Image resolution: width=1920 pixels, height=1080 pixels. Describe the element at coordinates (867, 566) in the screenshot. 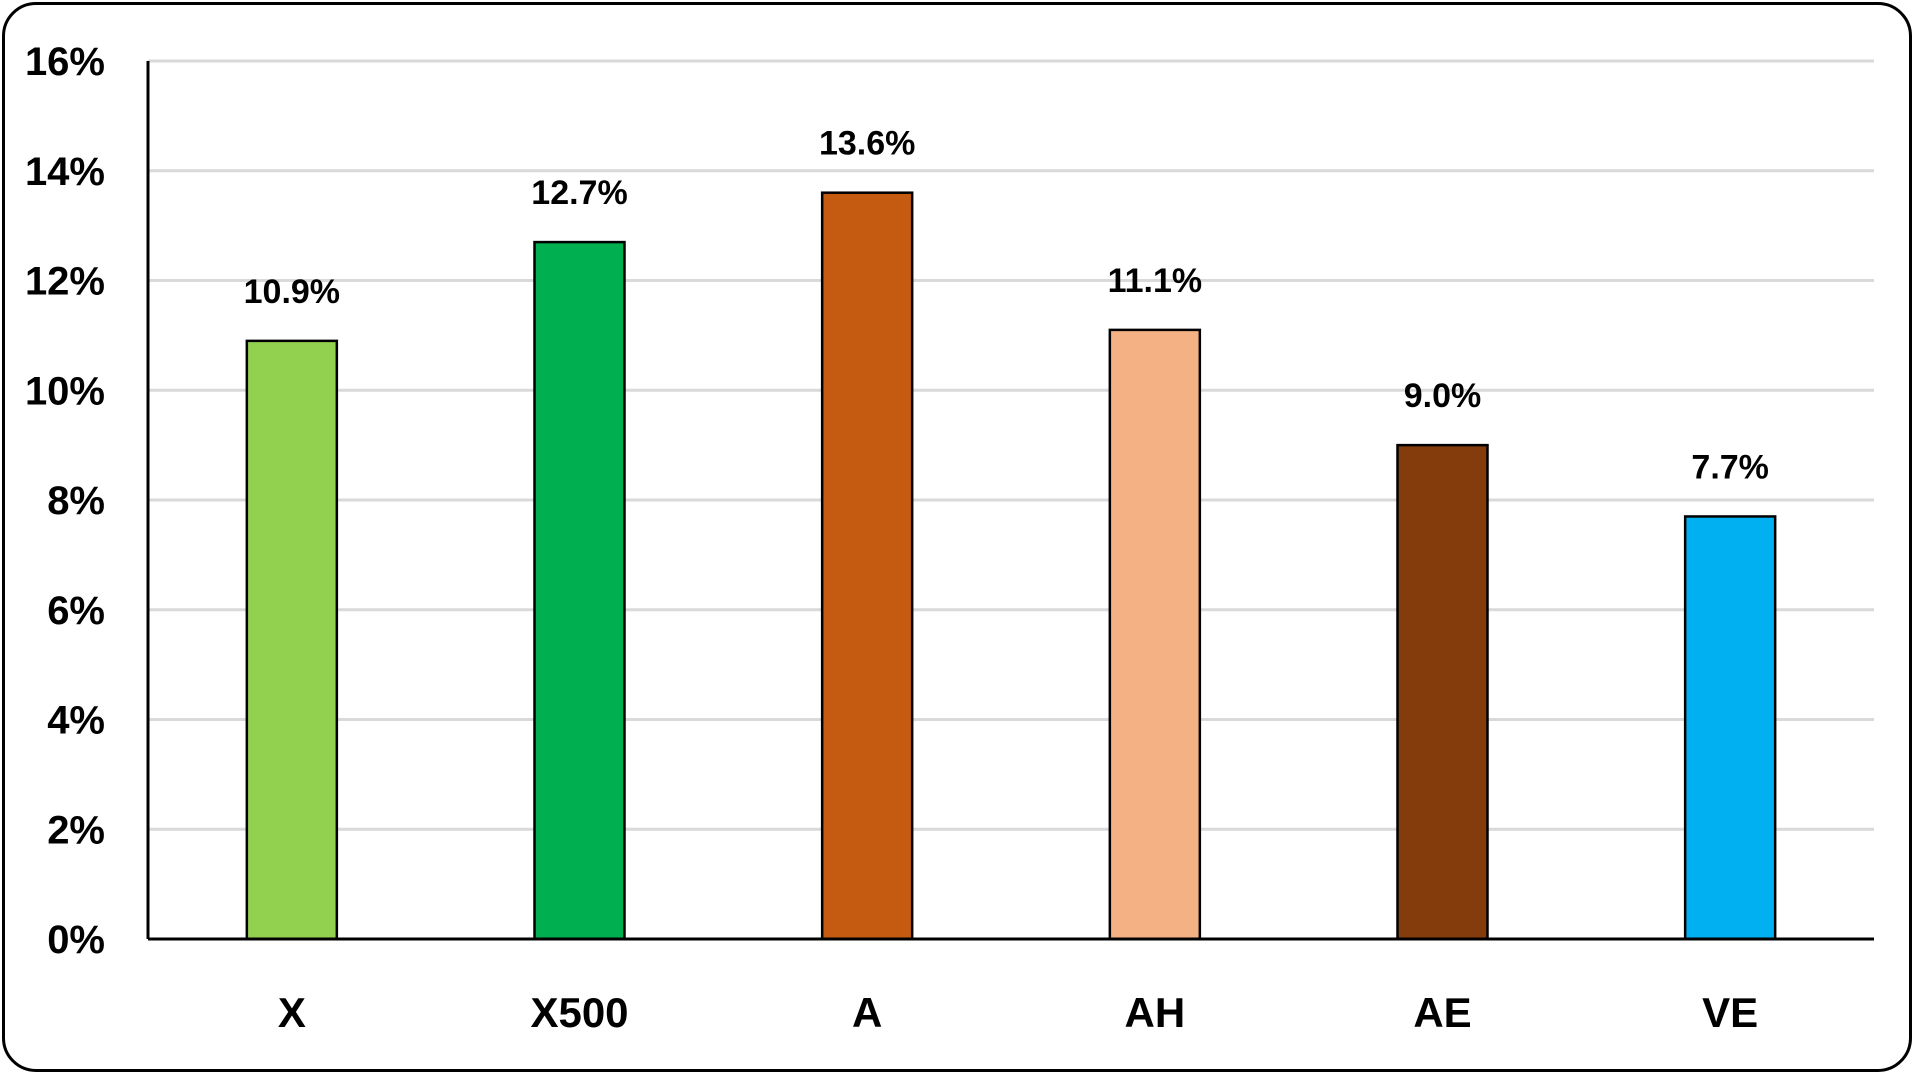

I see `bar-a` at that location.